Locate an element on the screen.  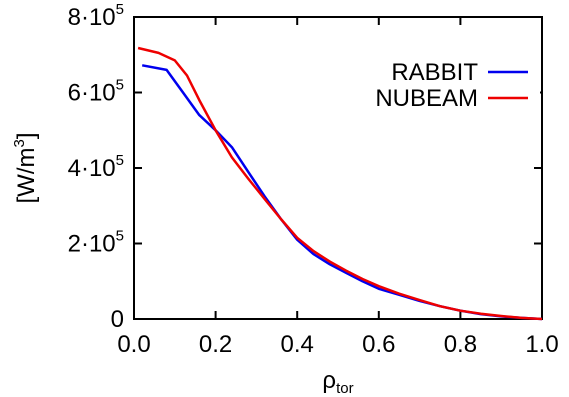
x-tick-label: 0.6 is located at coordinates (378, 344).